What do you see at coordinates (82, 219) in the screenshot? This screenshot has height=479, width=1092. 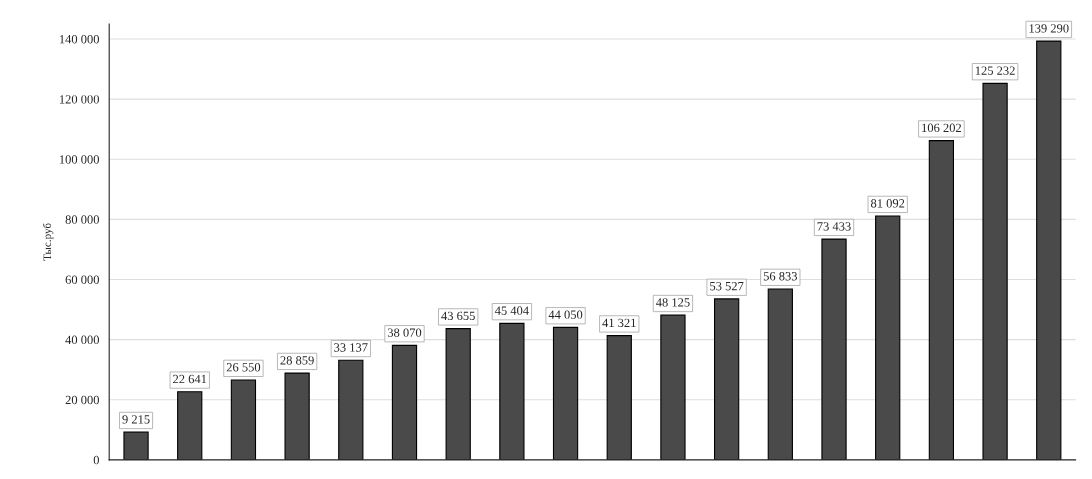 I see `y-tick-label: 80 000` at bounding box center [82, 219].